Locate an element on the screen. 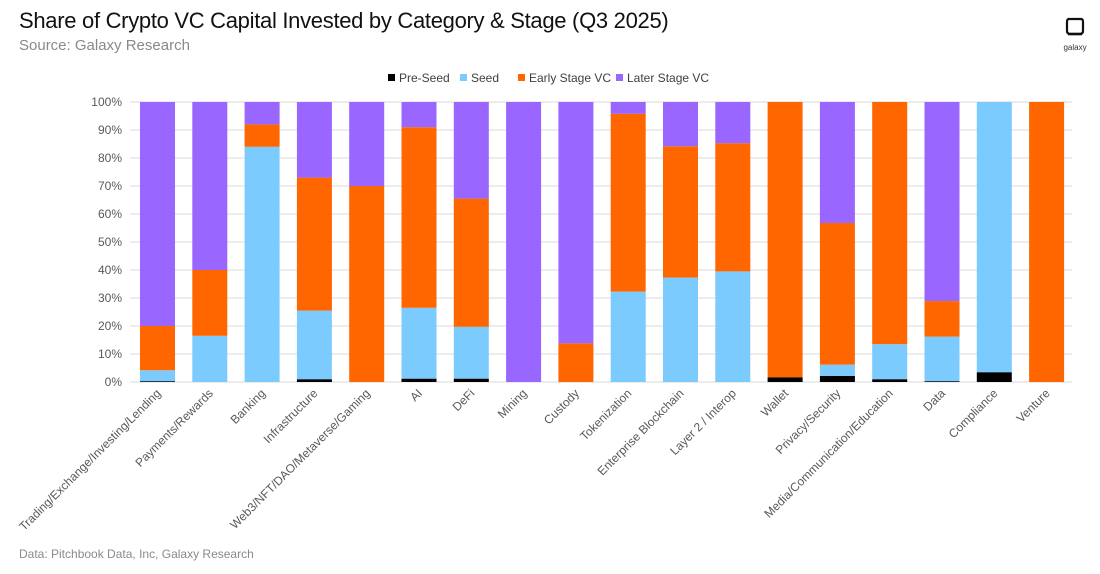 The height and width of the screenshot is (574, 1100). x-tick-label: Data is located at coordinates (934, 400).